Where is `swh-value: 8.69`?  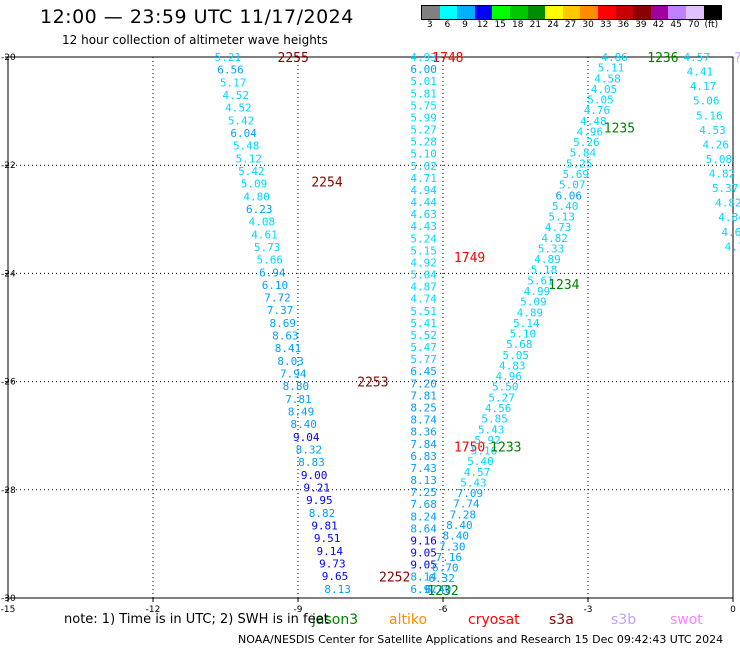
swh-value: 8.69 is located at coordinates (283, 323).